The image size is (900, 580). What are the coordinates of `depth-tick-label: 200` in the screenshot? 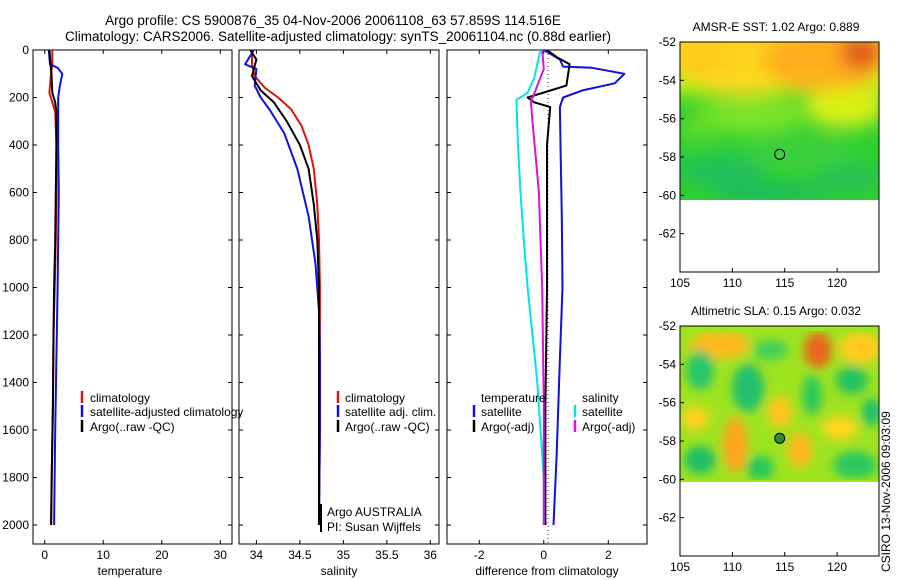 It's located at (19, 98).